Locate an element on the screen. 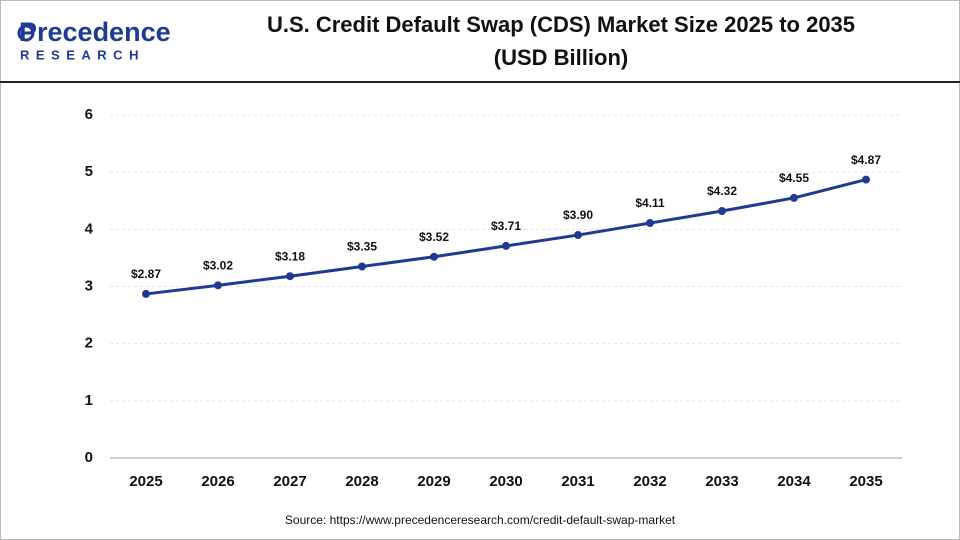  x-tick-label: 2030 is located at coordinates (505, 481).